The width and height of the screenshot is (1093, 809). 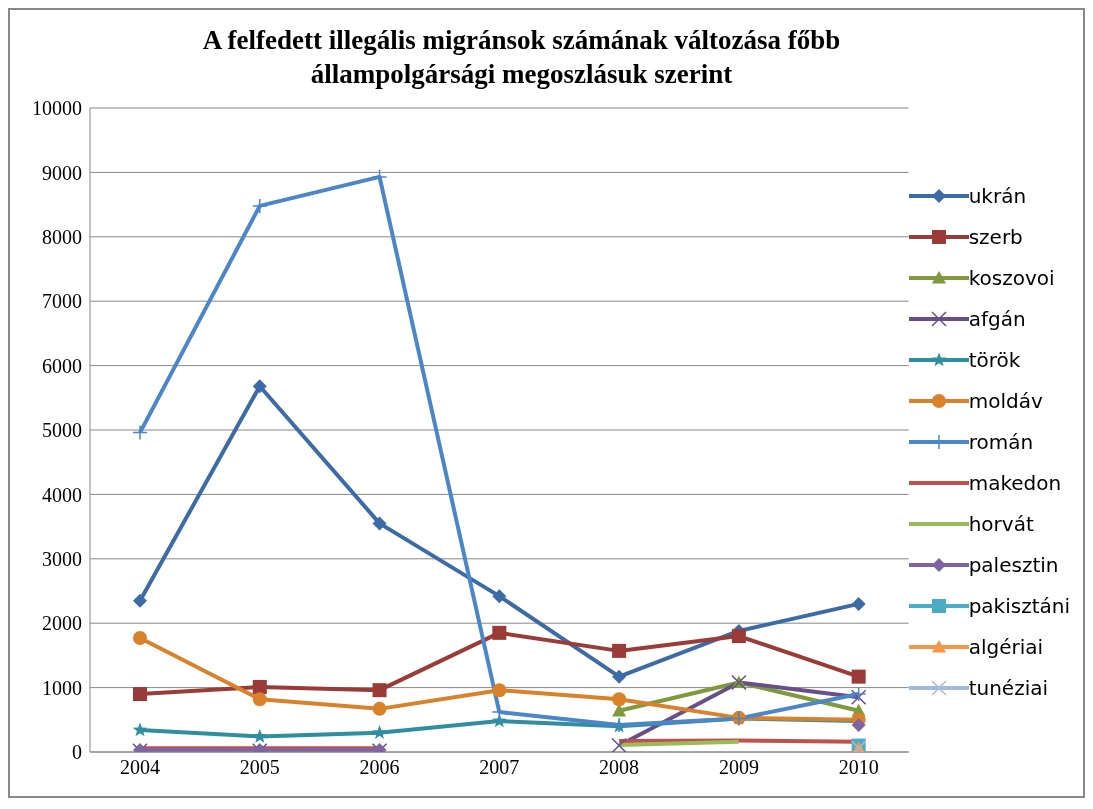 What do you see at coordinates (1006, 646) in the screenshot?
I see `legend-label: algériai` at bounding box center [1006, 646].